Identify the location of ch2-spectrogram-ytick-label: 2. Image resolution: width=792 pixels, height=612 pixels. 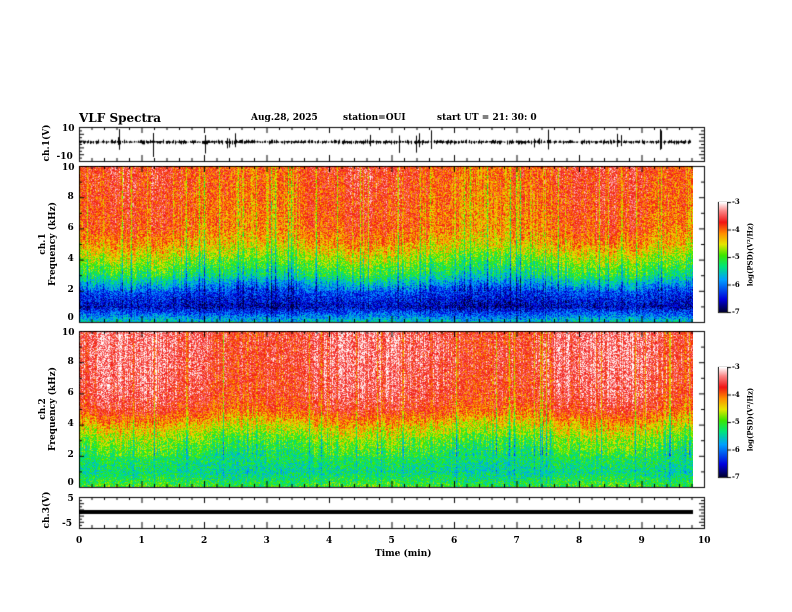
(70, 455).